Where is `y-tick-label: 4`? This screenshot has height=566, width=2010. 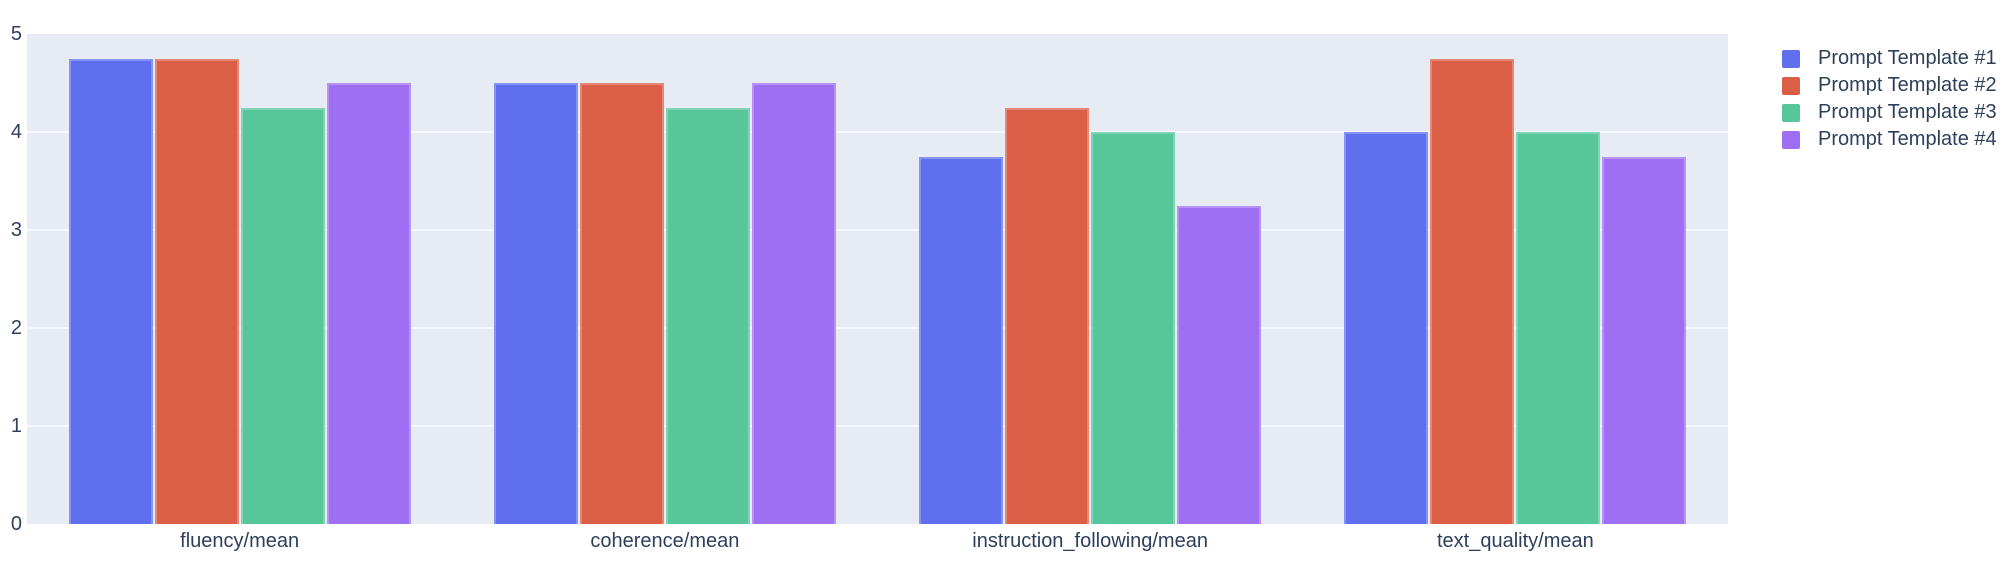 y-tick-label: 4 is located at coordinates (16, 132).